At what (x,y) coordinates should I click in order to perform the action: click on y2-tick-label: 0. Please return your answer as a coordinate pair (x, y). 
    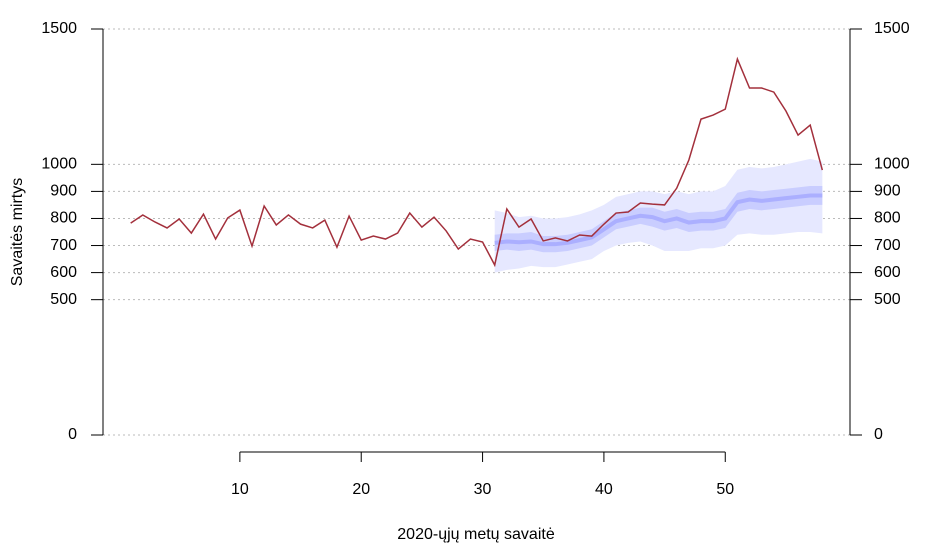
    Looking at the image, I should click on (878, 434).